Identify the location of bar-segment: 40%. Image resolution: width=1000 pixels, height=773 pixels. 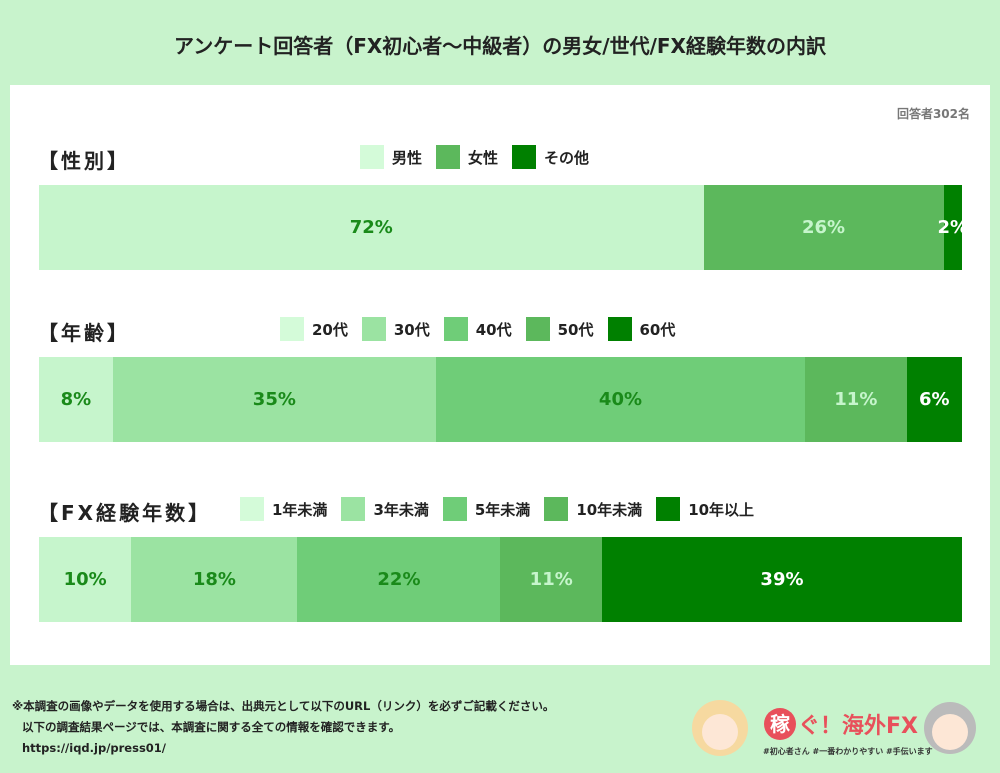
(620, 399).